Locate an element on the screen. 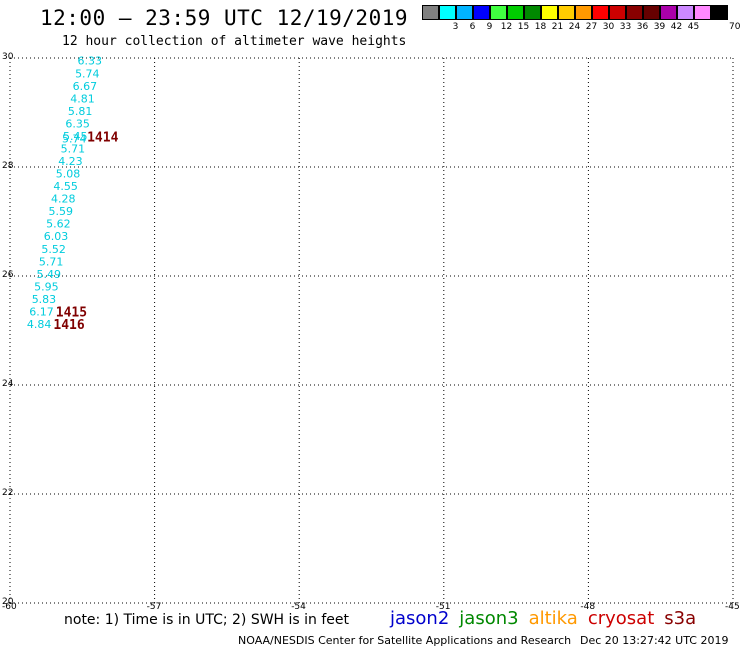  swh-value-label: 6.33 is located at coordinates (89, 61).